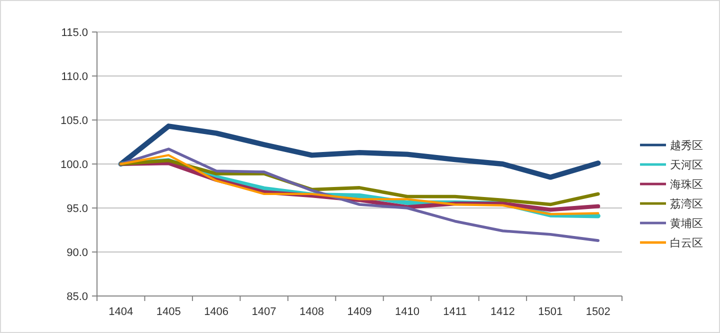 This screenshot has height=333, width=720. Describe the element at coordinates (264, 312) in the screenshot. I see `x-tick-label: 1407` at that location.